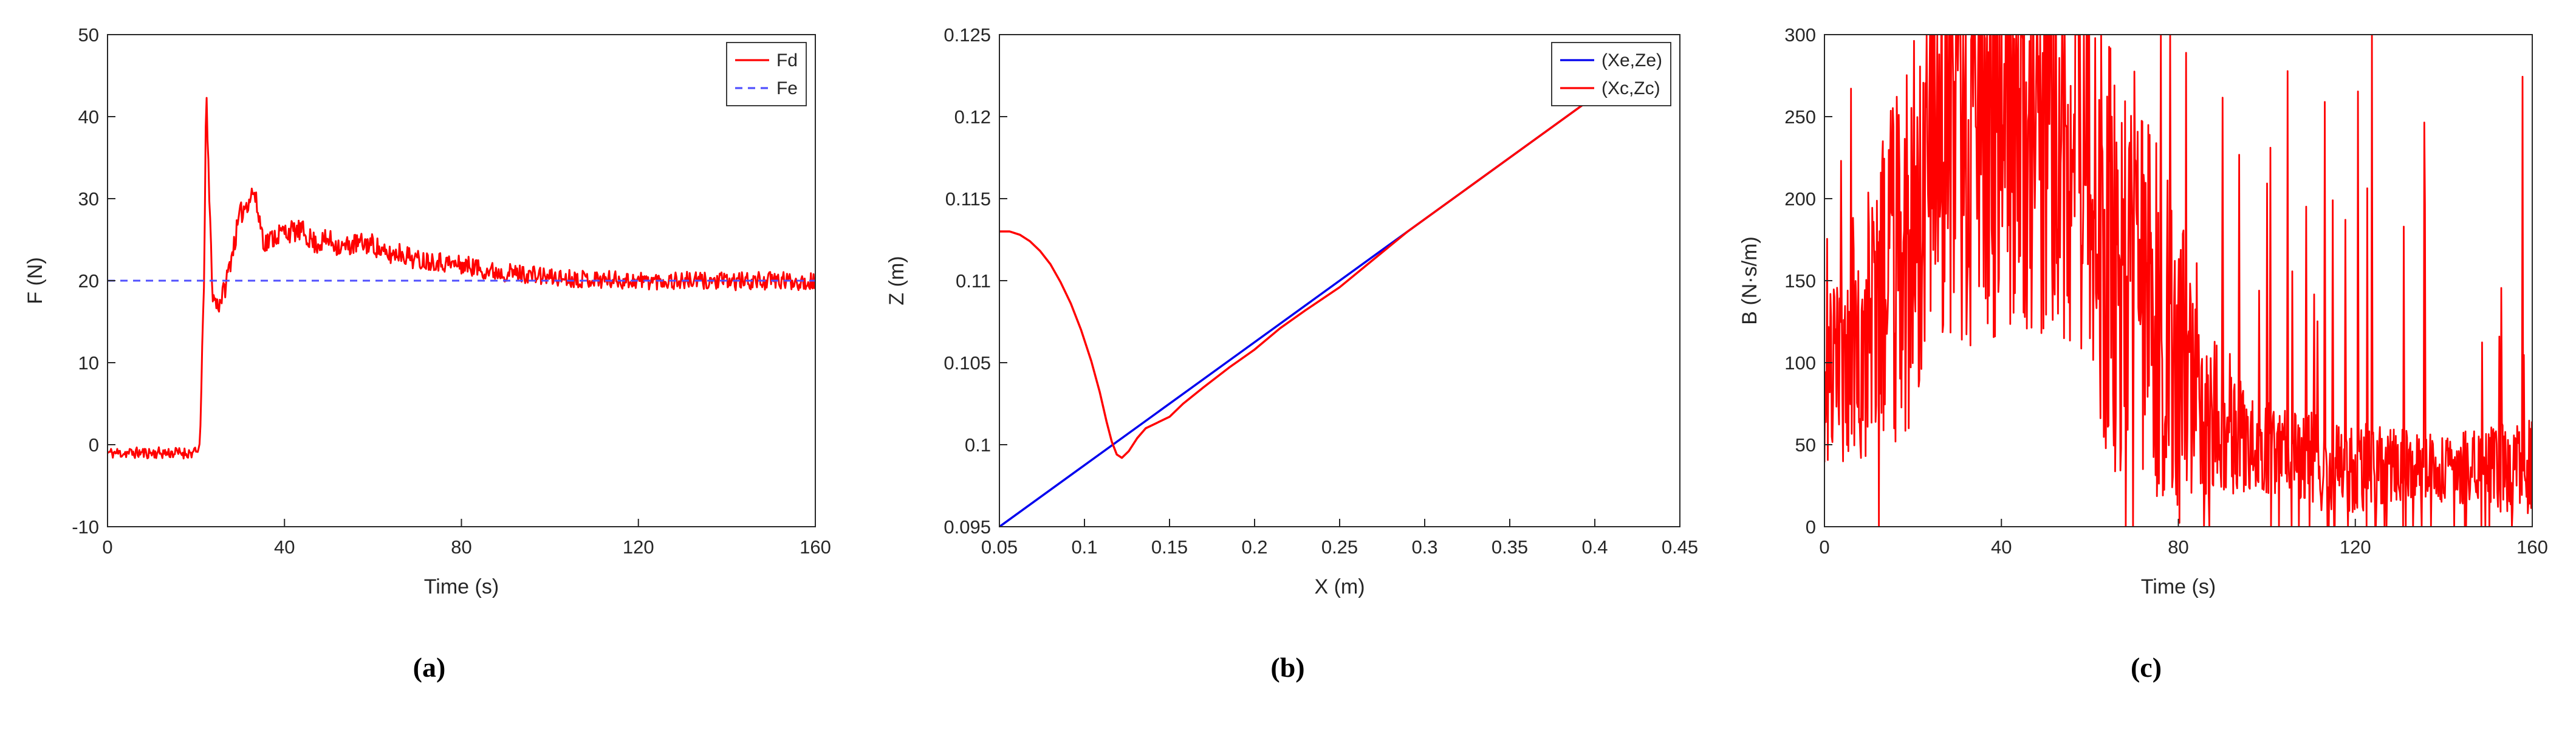  What do you see at coordinates (968, 527) in the screenshot?
I see `svg-text: 0.095` at bounding box center [968, 527].